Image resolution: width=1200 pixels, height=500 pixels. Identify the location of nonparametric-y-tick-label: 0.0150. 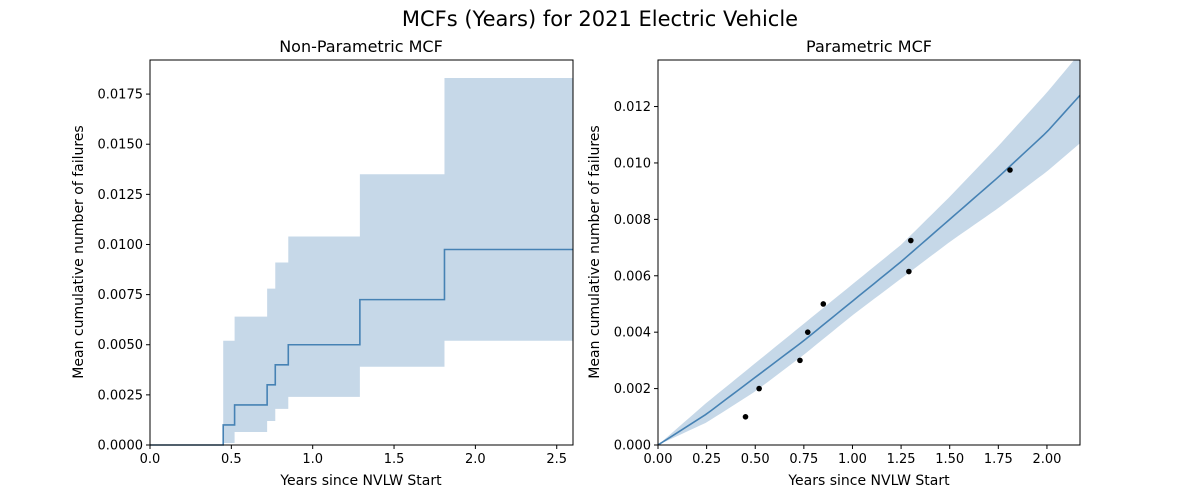
(121, 145).